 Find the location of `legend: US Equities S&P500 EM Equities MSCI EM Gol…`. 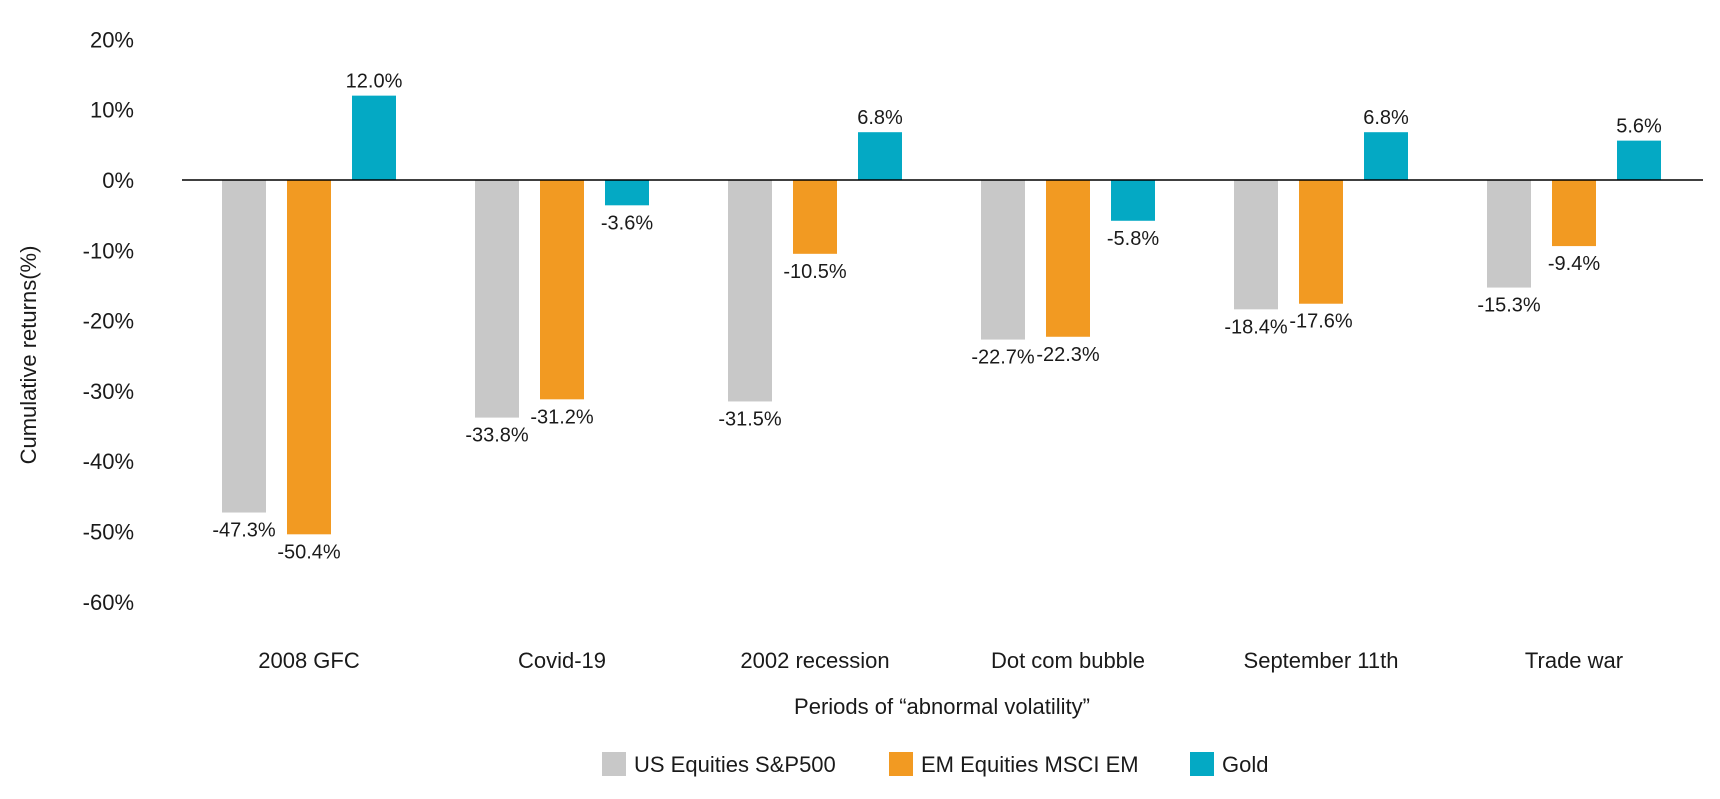

legend: US Equities S&P500 EM Equities MSCI EM Gol… is located at coordinates (935, 764).